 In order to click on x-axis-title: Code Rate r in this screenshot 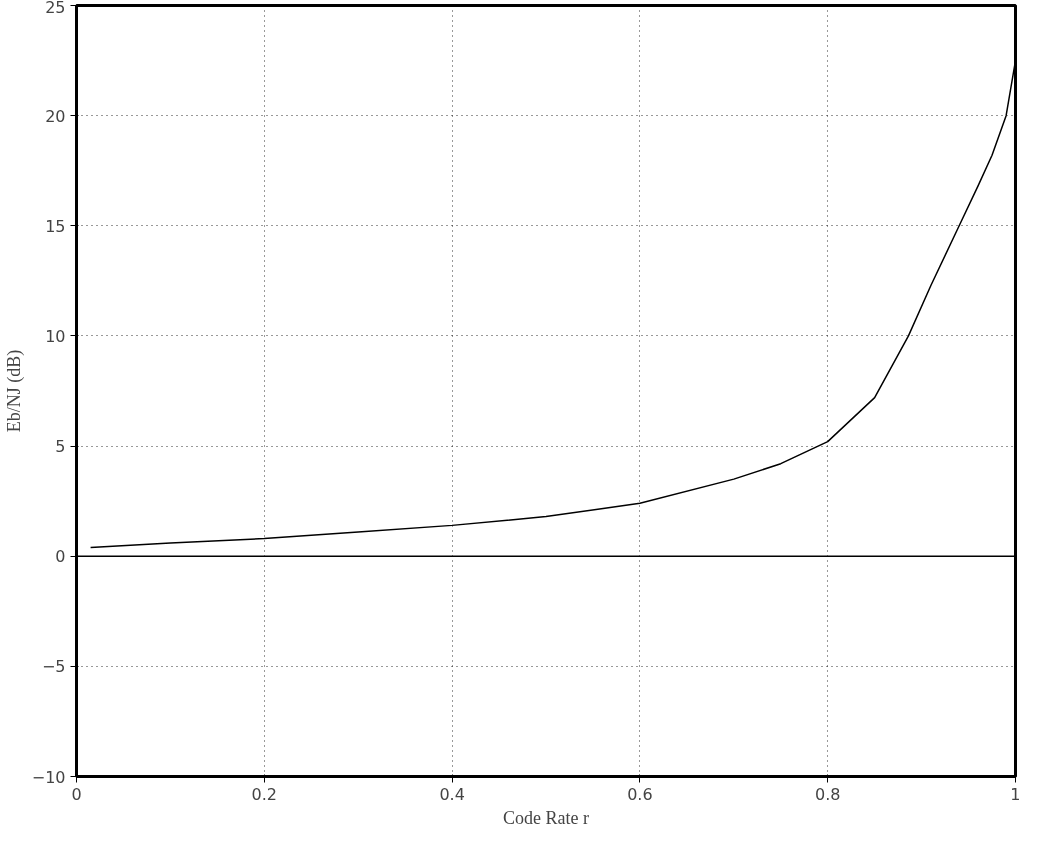, I will do `click(546, 817)`.